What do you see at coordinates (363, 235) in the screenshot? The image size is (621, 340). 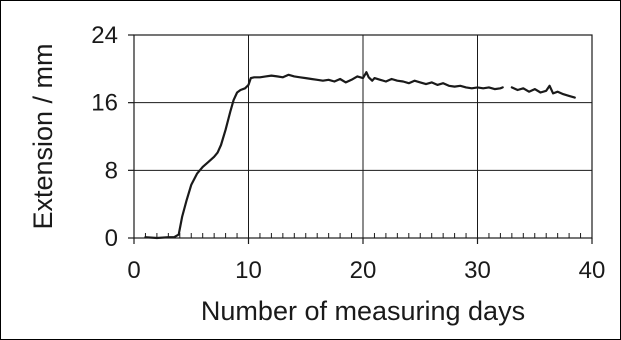 I see `minor-tick-layer` at bounding box center [363, 235].